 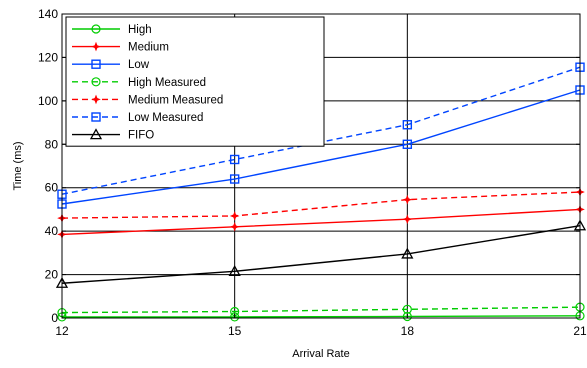 I want to click on x-tick-label: 12, so click(x=62, y=331).